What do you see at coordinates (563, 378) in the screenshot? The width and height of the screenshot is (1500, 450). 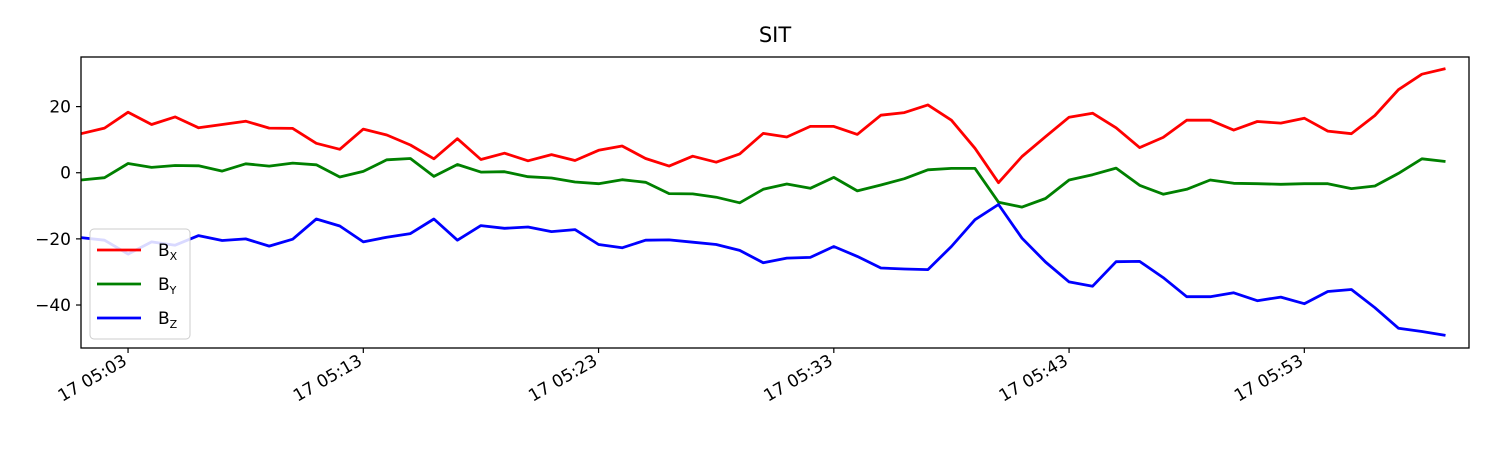 I see `x-tick-label: 17 05:23` at bounding box center [563, 378].